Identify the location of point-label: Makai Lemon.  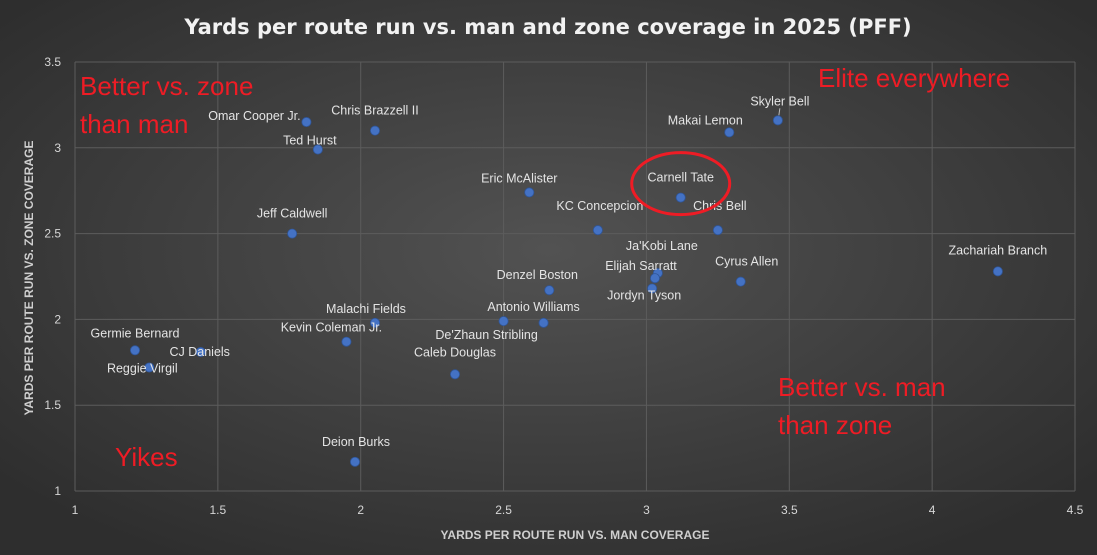
(705, 120).